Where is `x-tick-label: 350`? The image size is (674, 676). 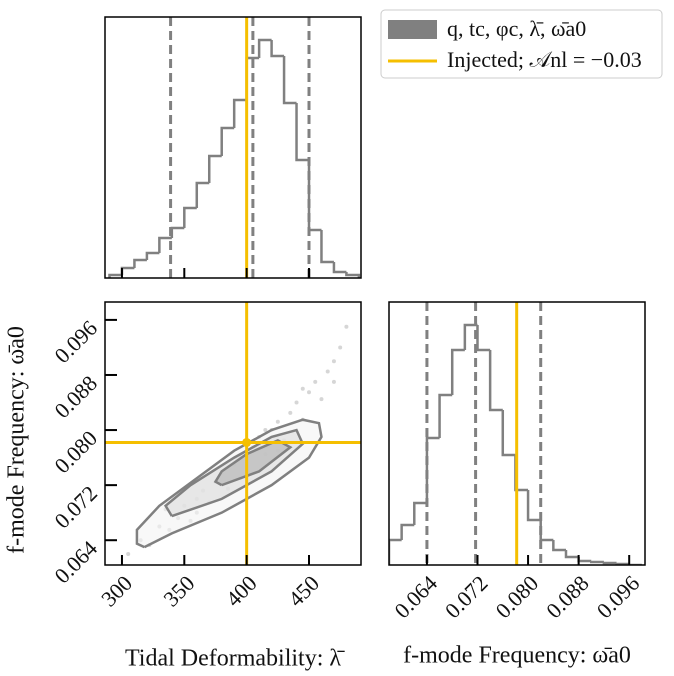
x-tick-label: 350 is located at coordinates (178, 590).